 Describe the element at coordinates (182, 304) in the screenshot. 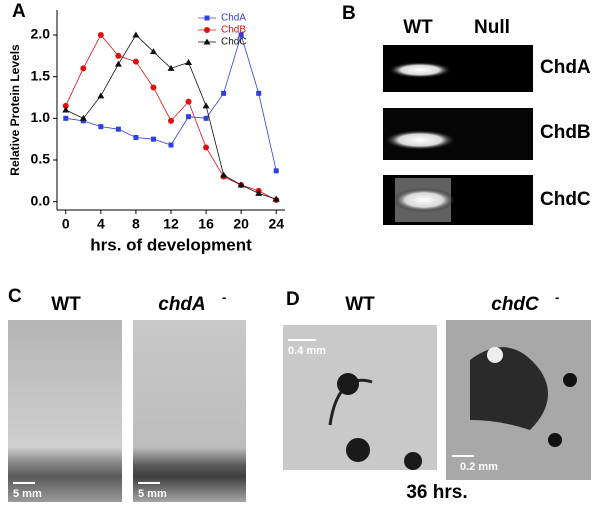

I see `image-label: chdA` at that location.